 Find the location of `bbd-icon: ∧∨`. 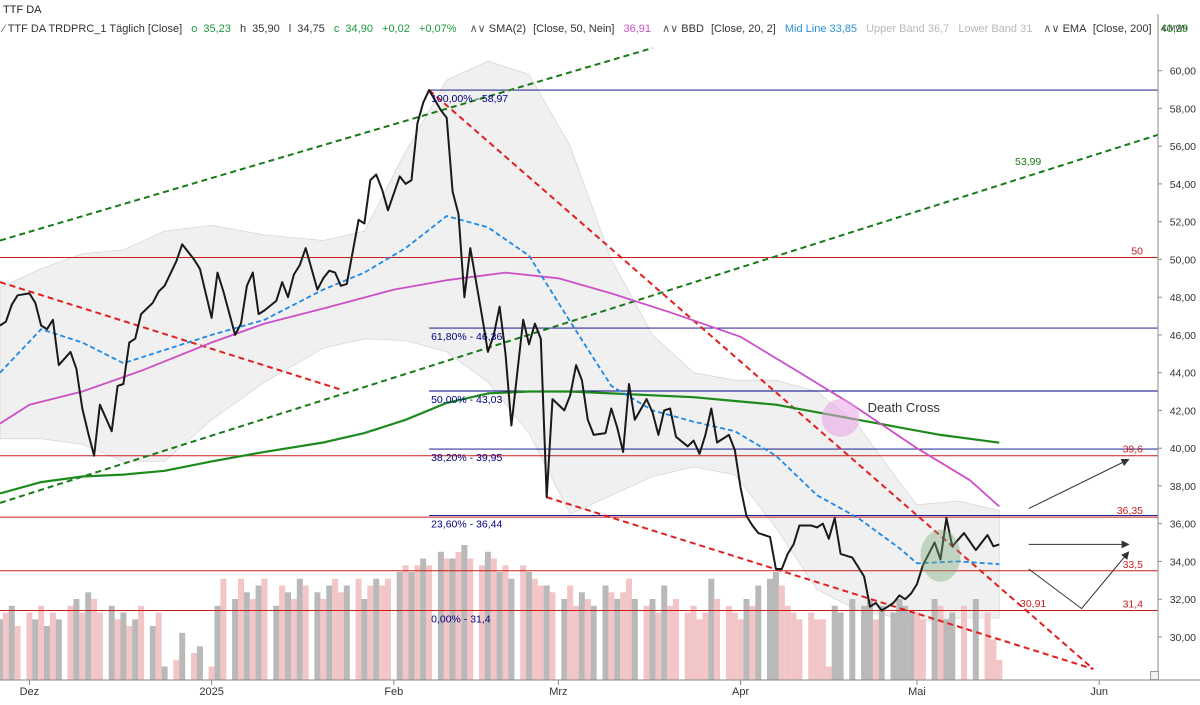

bbd-icon: ∧∨ is located at coordinates (670, 29).